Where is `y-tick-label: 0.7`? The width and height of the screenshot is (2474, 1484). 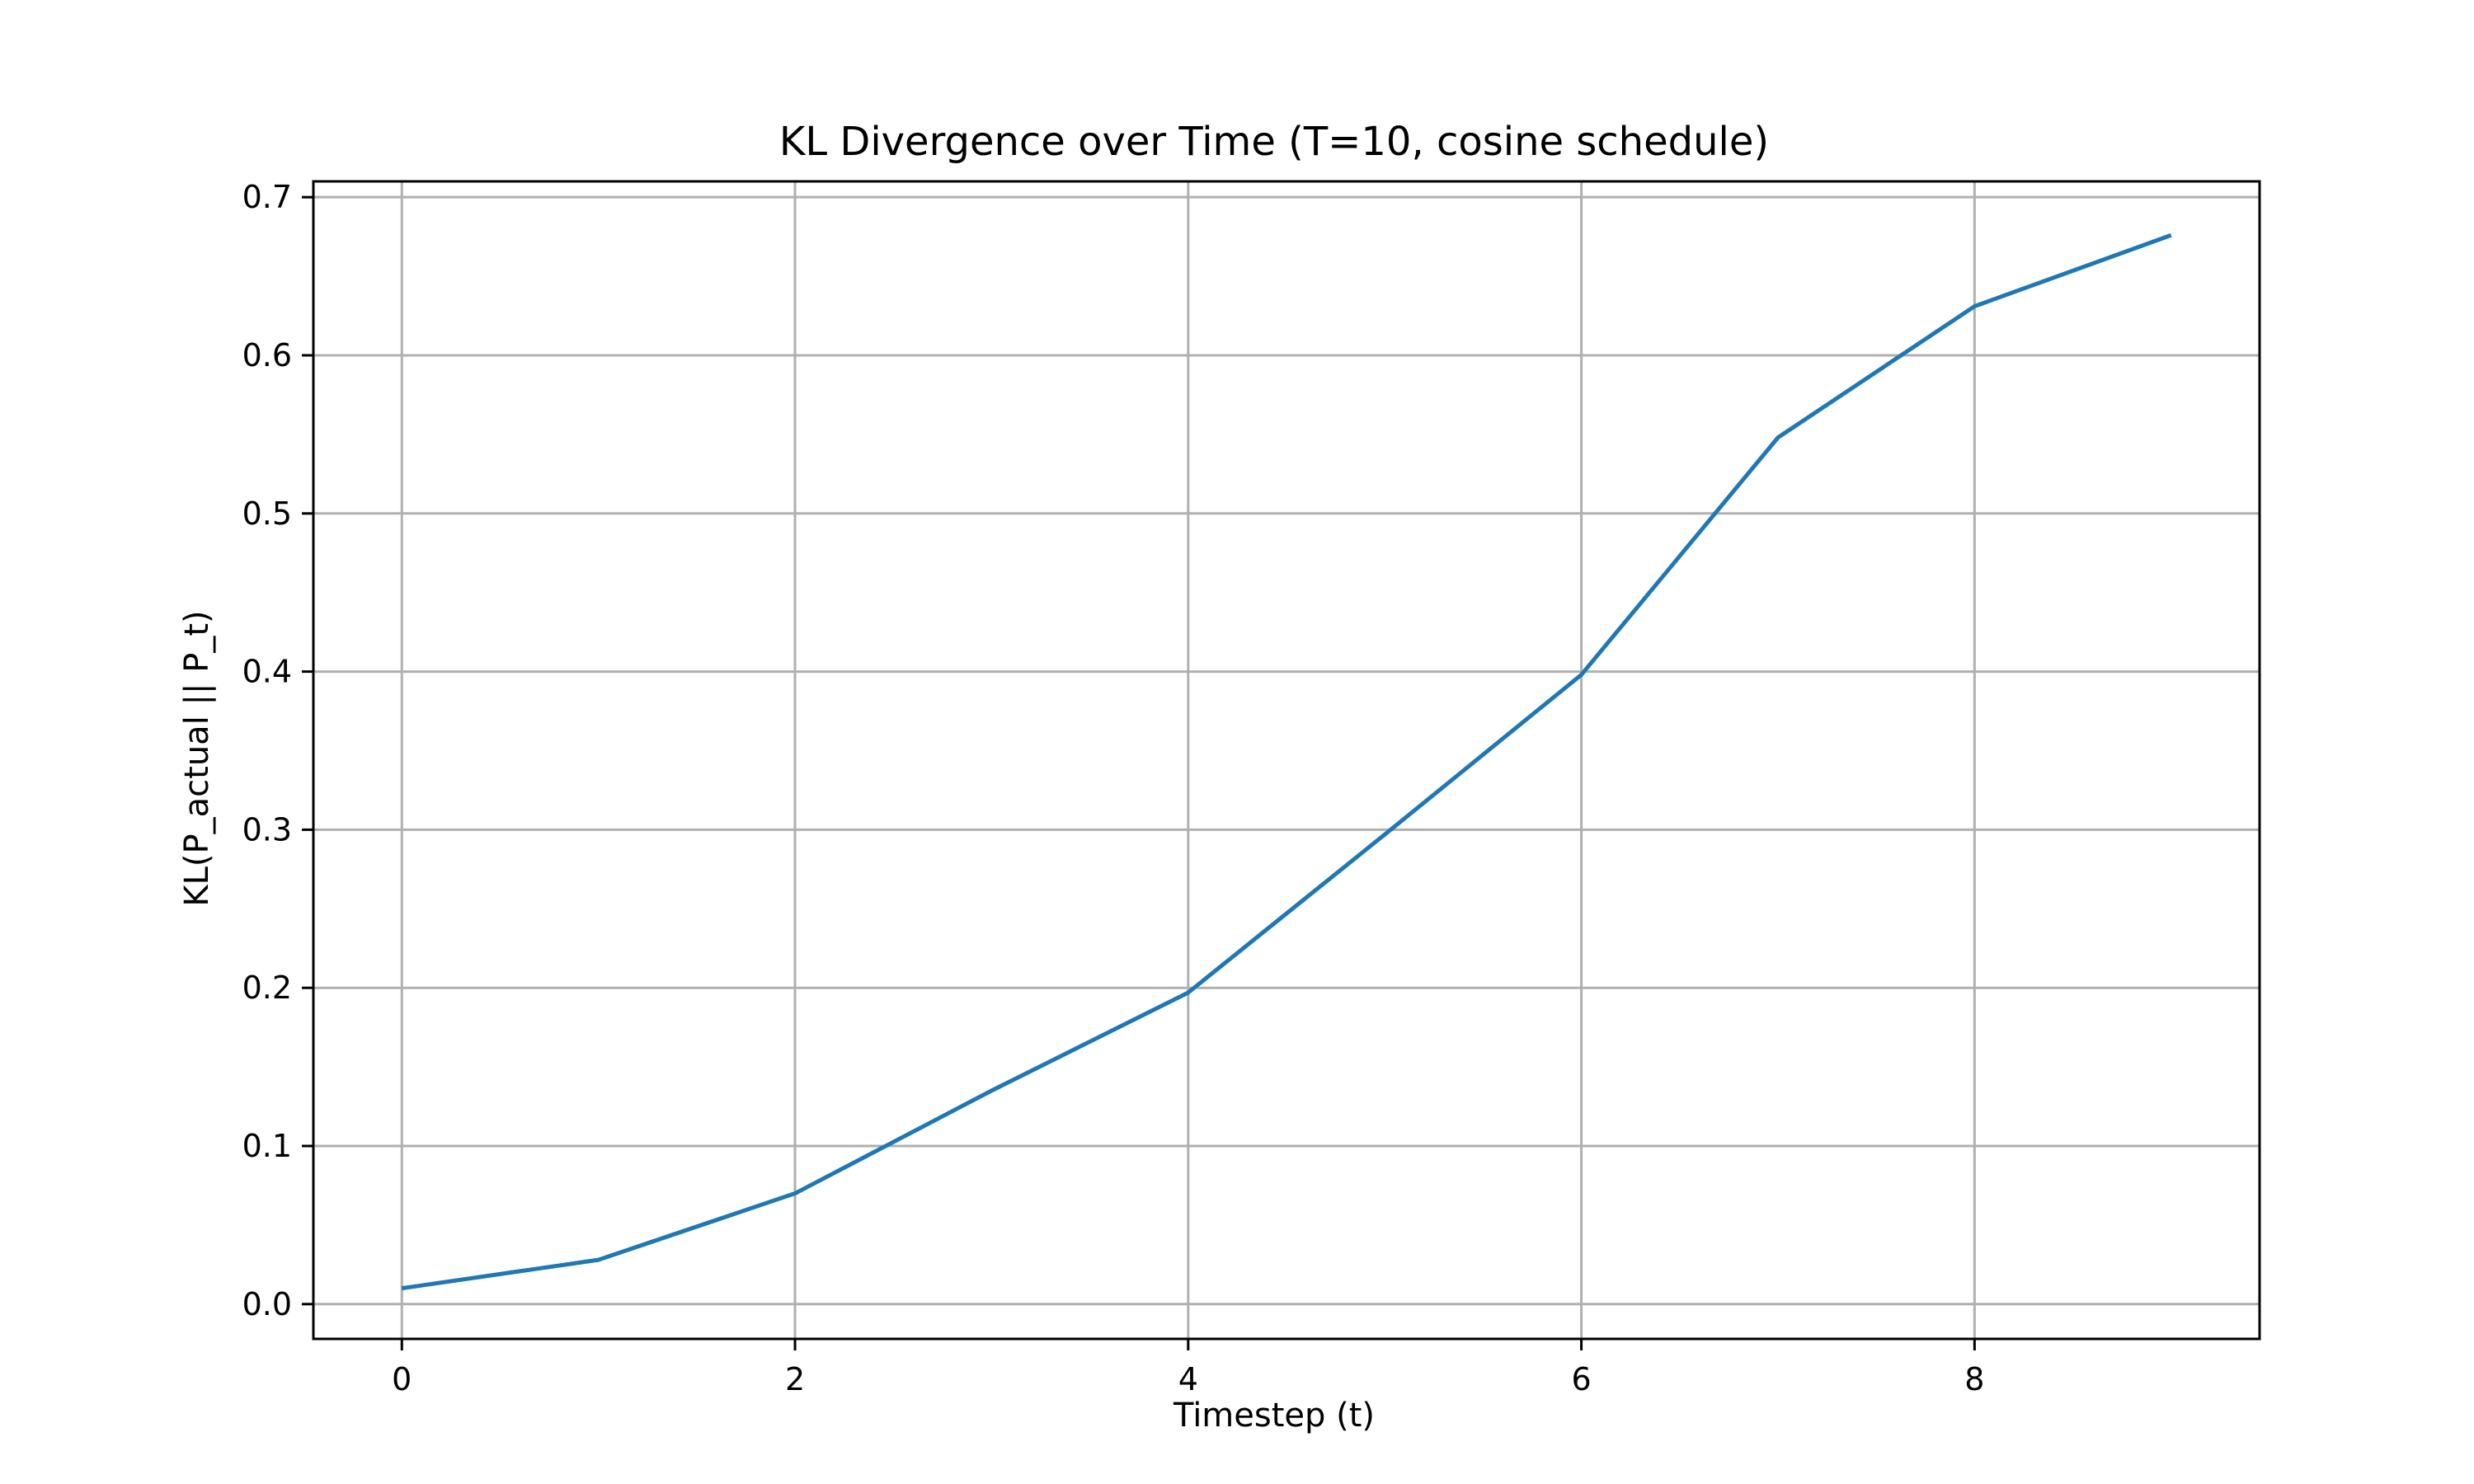
y-tick-label: 0.7 is located at coordinates (267, 197).